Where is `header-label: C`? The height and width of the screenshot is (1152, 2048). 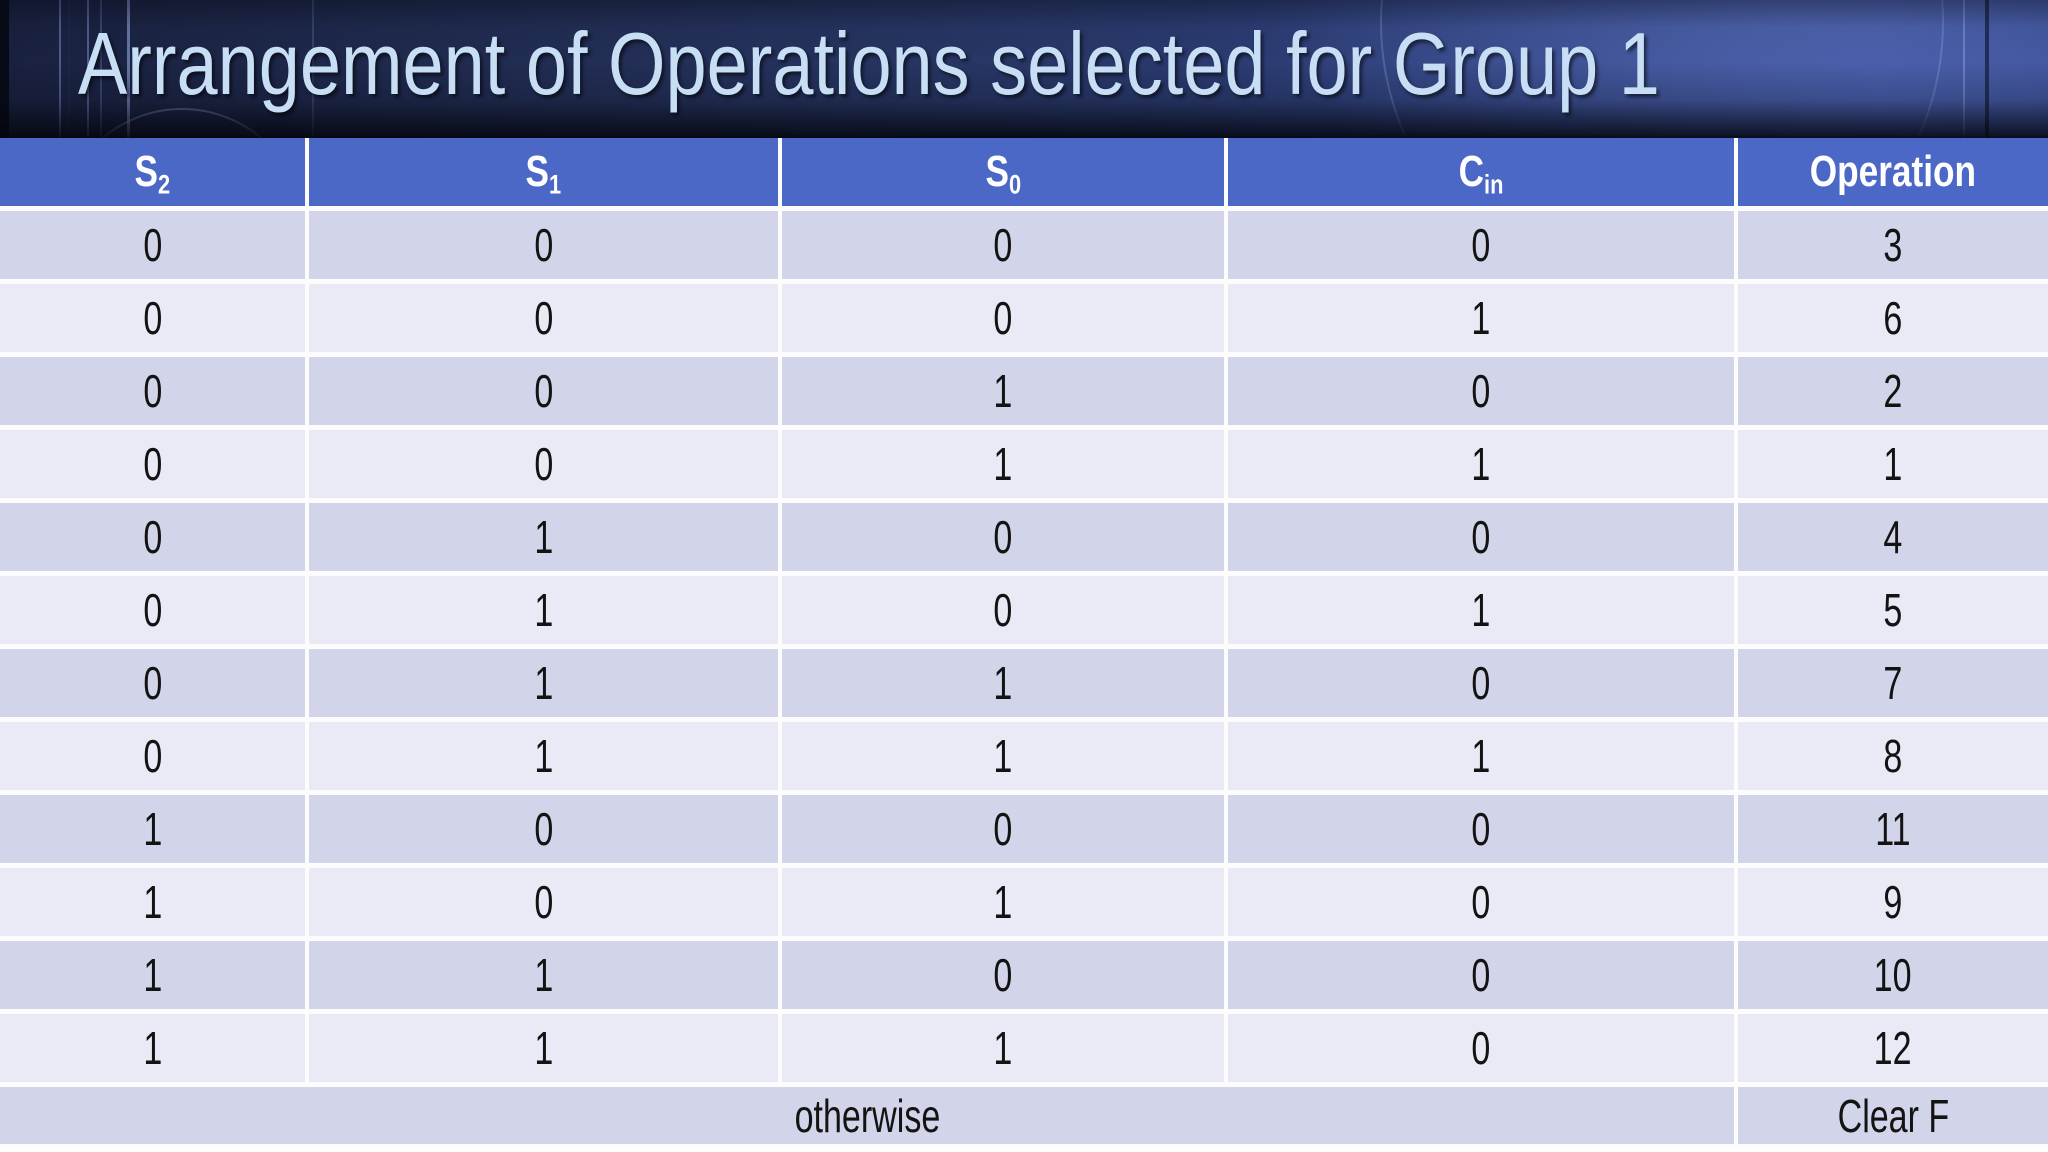 header-label: C is located at coordinates (1471, 171).